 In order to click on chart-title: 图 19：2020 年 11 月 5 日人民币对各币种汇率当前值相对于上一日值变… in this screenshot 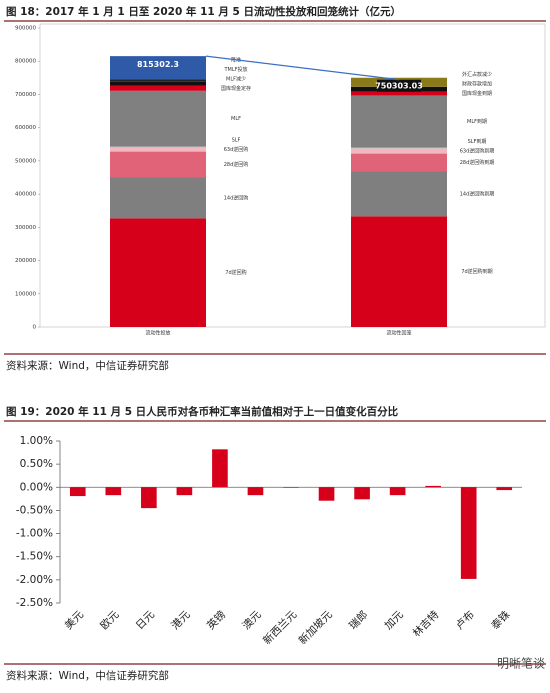, I will do `click(202, 411)`.